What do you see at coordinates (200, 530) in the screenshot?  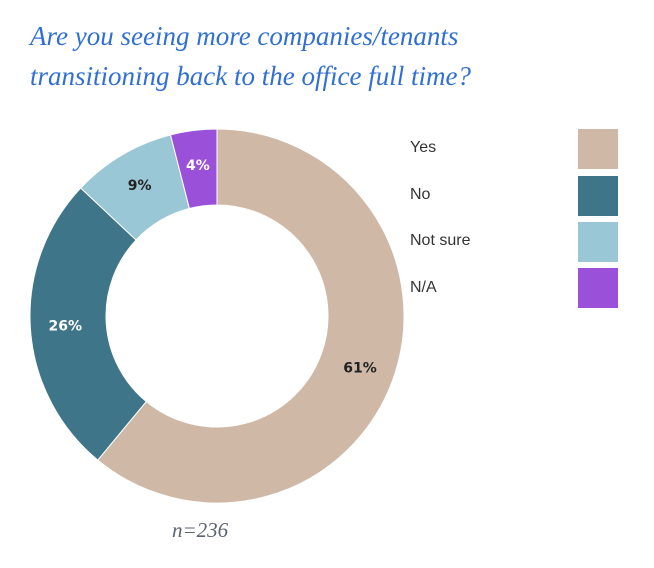 I see `sample-size-note: n=236` at bounding box center [200, 530].